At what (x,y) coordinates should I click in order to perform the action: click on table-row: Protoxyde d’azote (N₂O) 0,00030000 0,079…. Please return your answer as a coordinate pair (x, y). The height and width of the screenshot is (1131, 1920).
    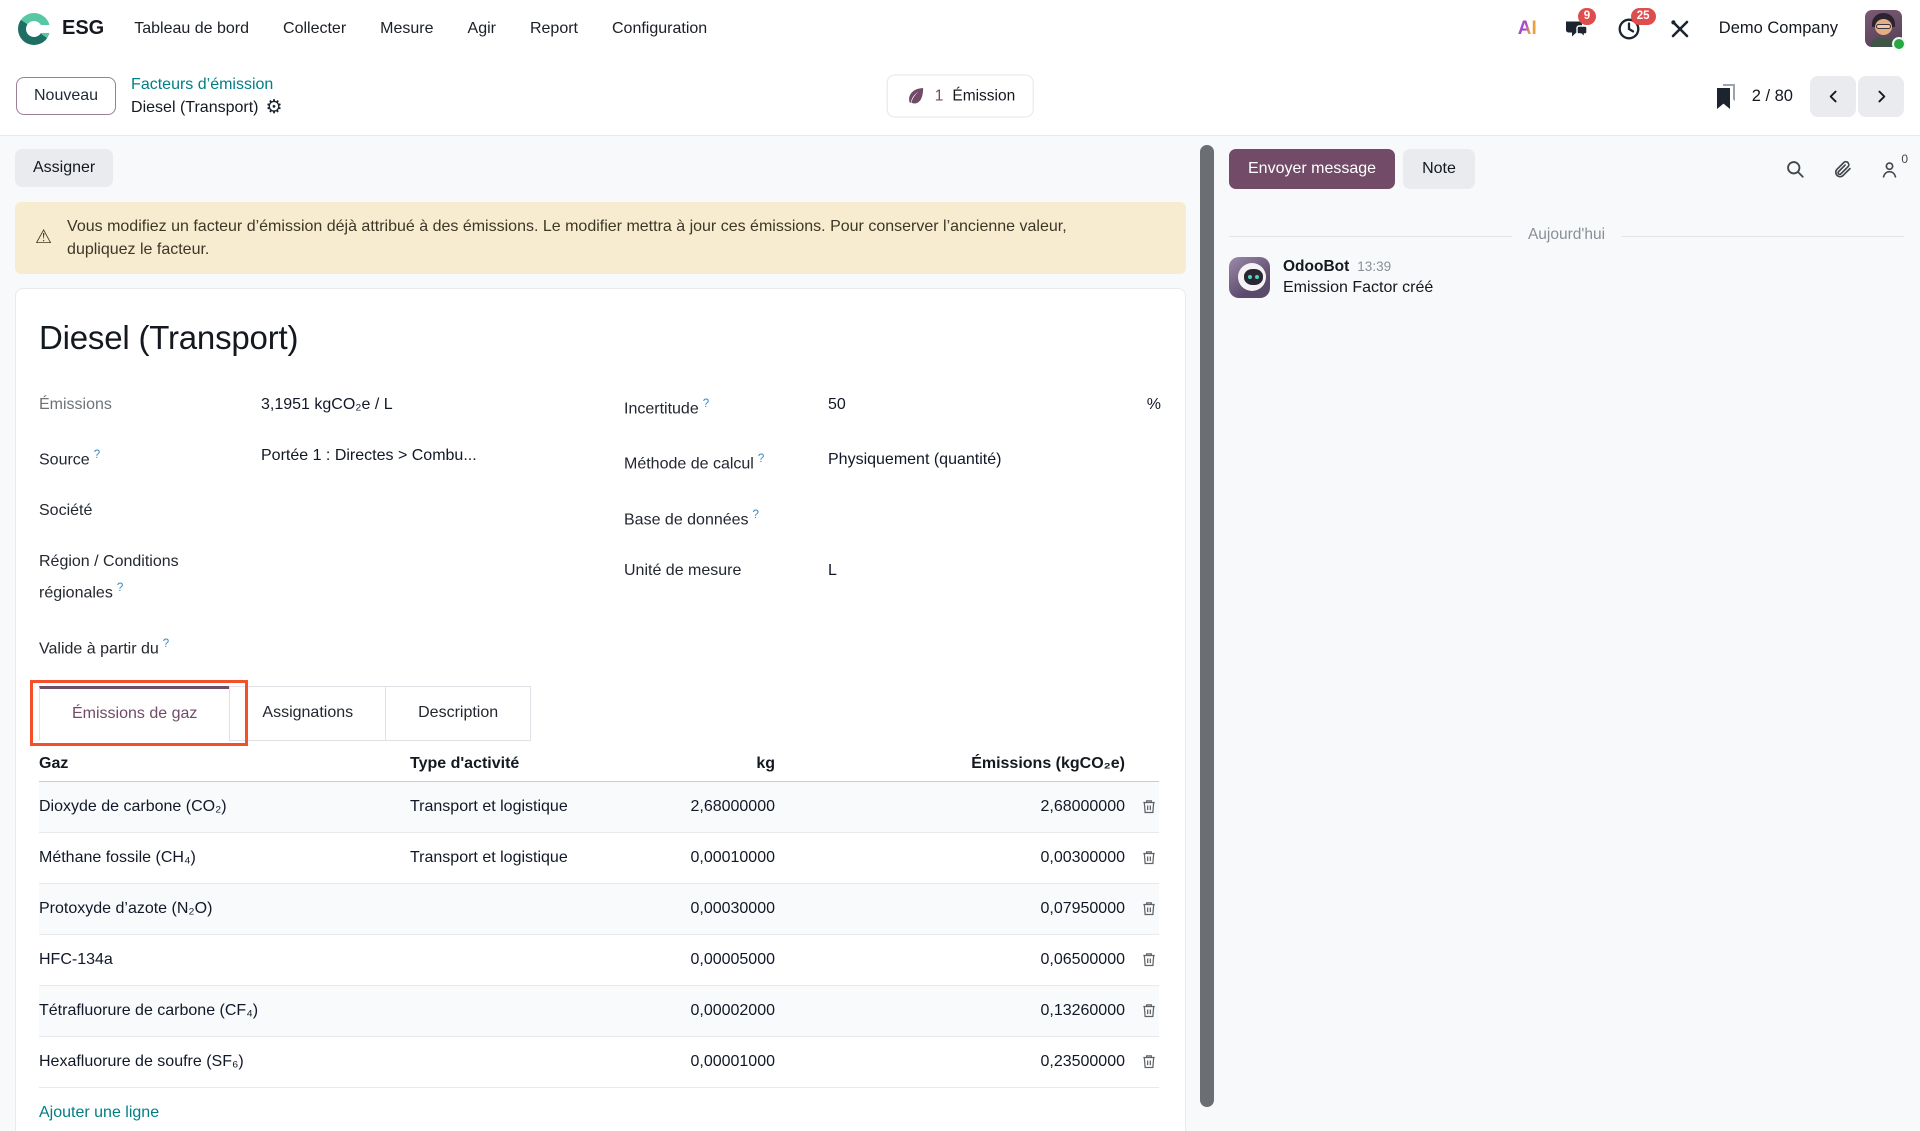
    Looking at the image, I should click on (599, 909).